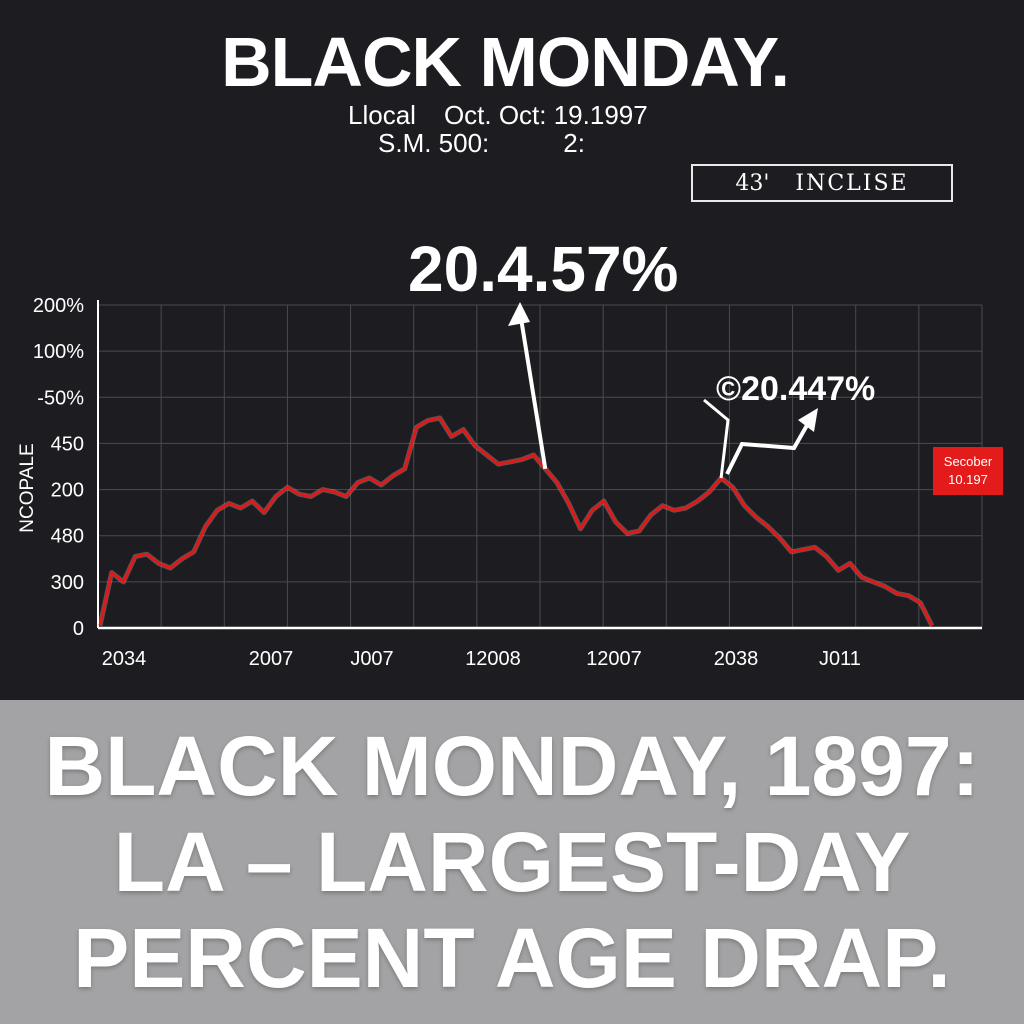  I want to click on indicator-text: INCLISE, so click(852, 183).